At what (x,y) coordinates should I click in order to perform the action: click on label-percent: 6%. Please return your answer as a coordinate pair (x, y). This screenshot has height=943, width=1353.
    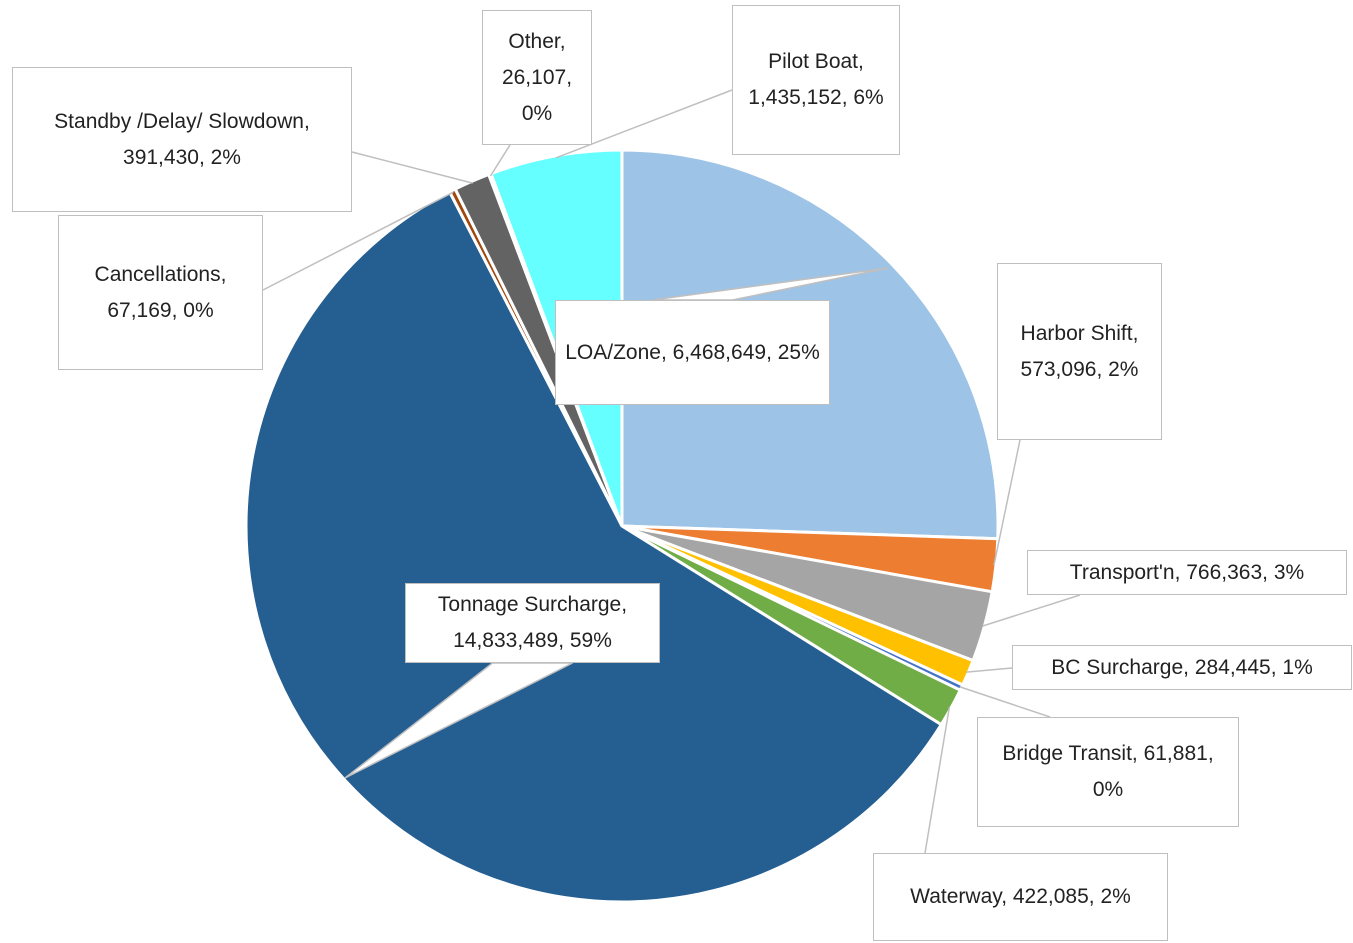
    Looking at the image, I should click on (868, 97).